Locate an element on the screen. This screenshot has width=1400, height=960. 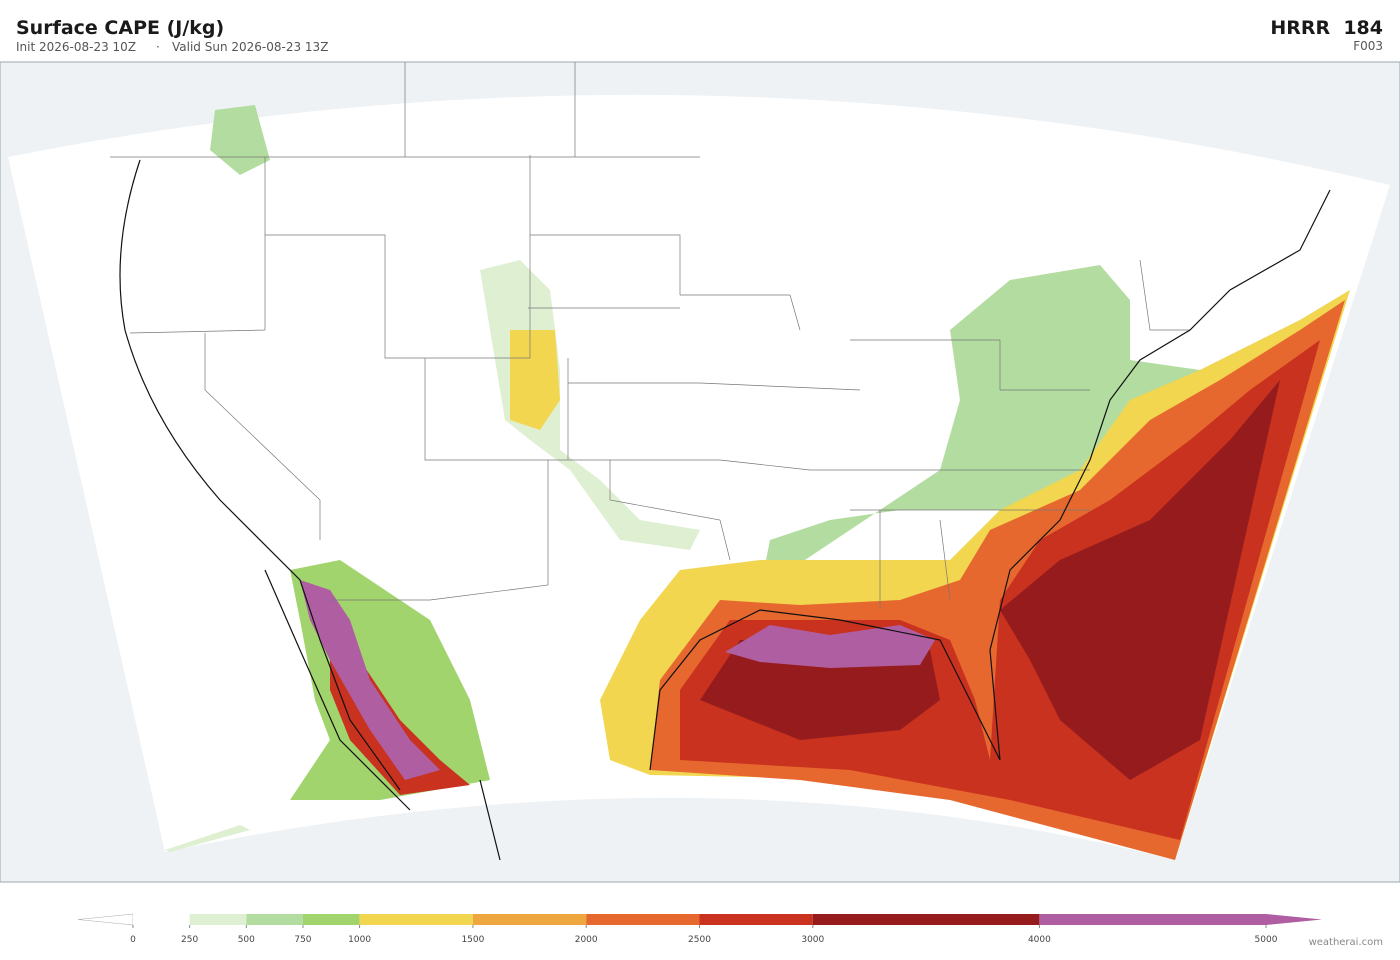
colorbar-tick-label: 750 is located at coordinates (302, 940).